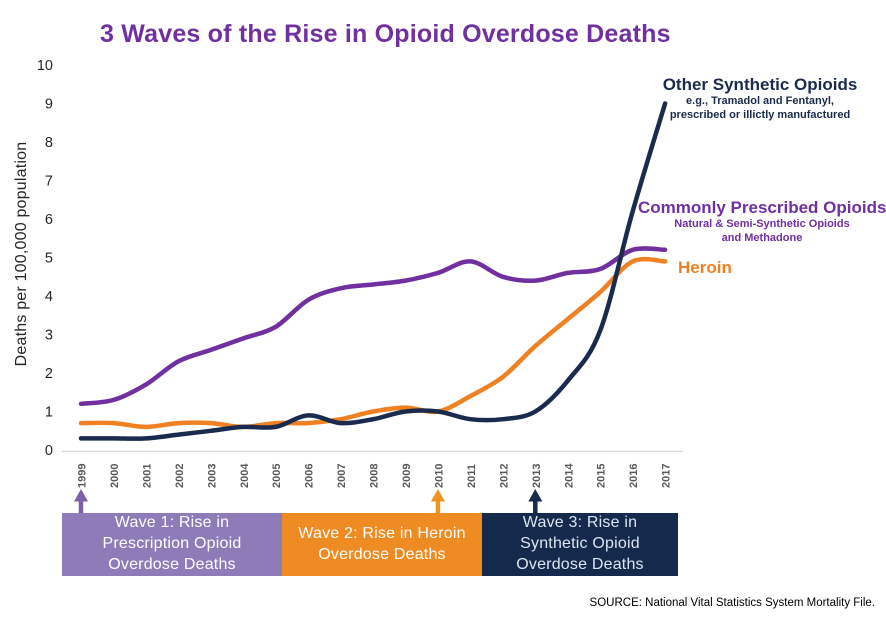 The width and height of the screenshot is (886, 625). What do you see at coordinates (504, 476) in the screenshot?
I see `x-tick-label: 2012` at bounding box center [504, 476].